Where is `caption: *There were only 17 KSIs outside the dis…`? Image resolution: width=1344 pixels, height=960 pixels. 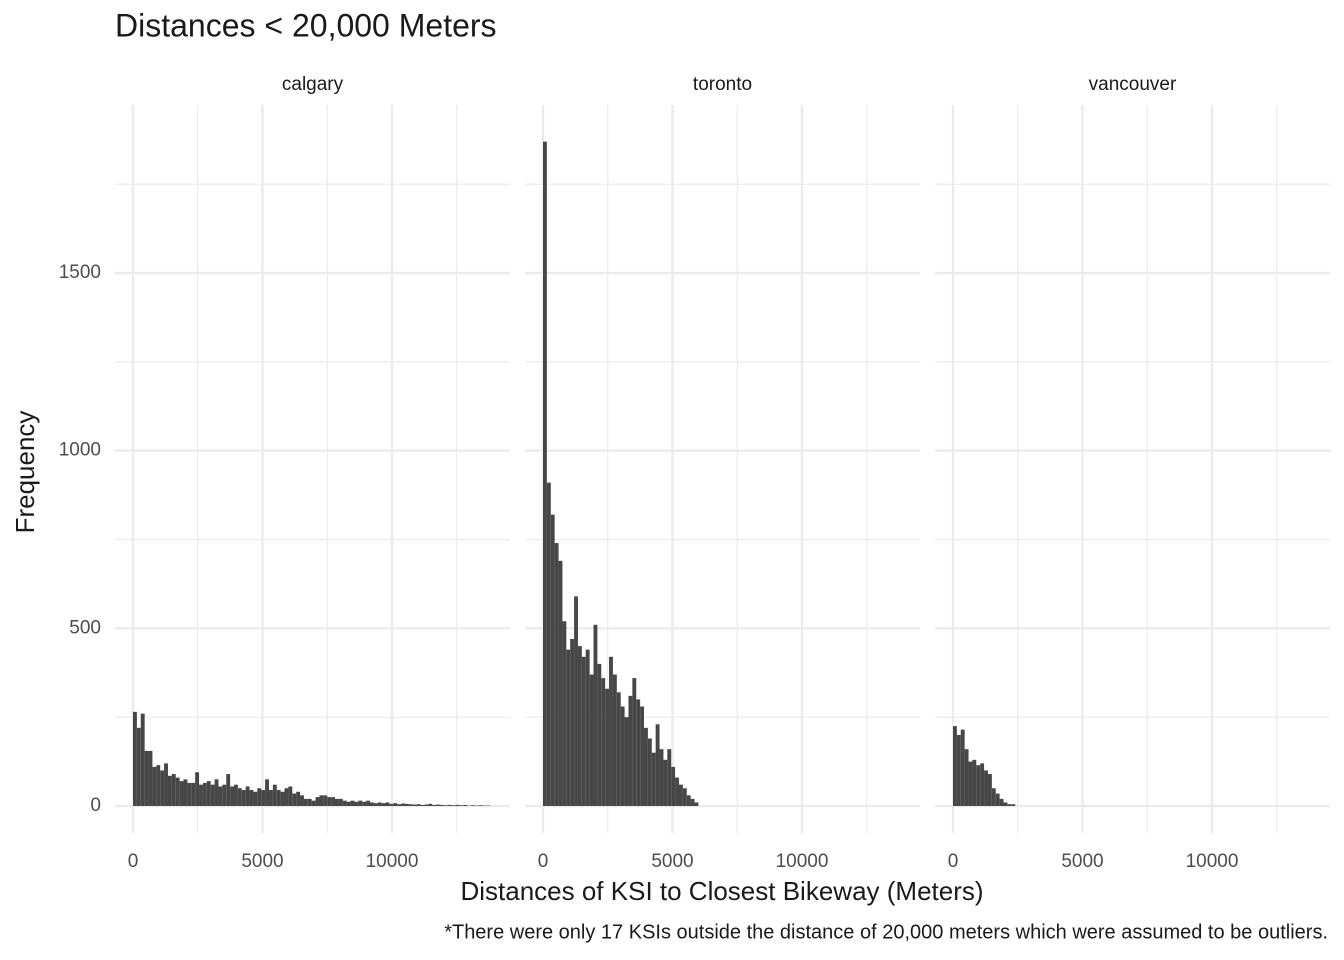 caption: *There were only 17 KSIs outside the dis… is located at coordinates (886, 932).